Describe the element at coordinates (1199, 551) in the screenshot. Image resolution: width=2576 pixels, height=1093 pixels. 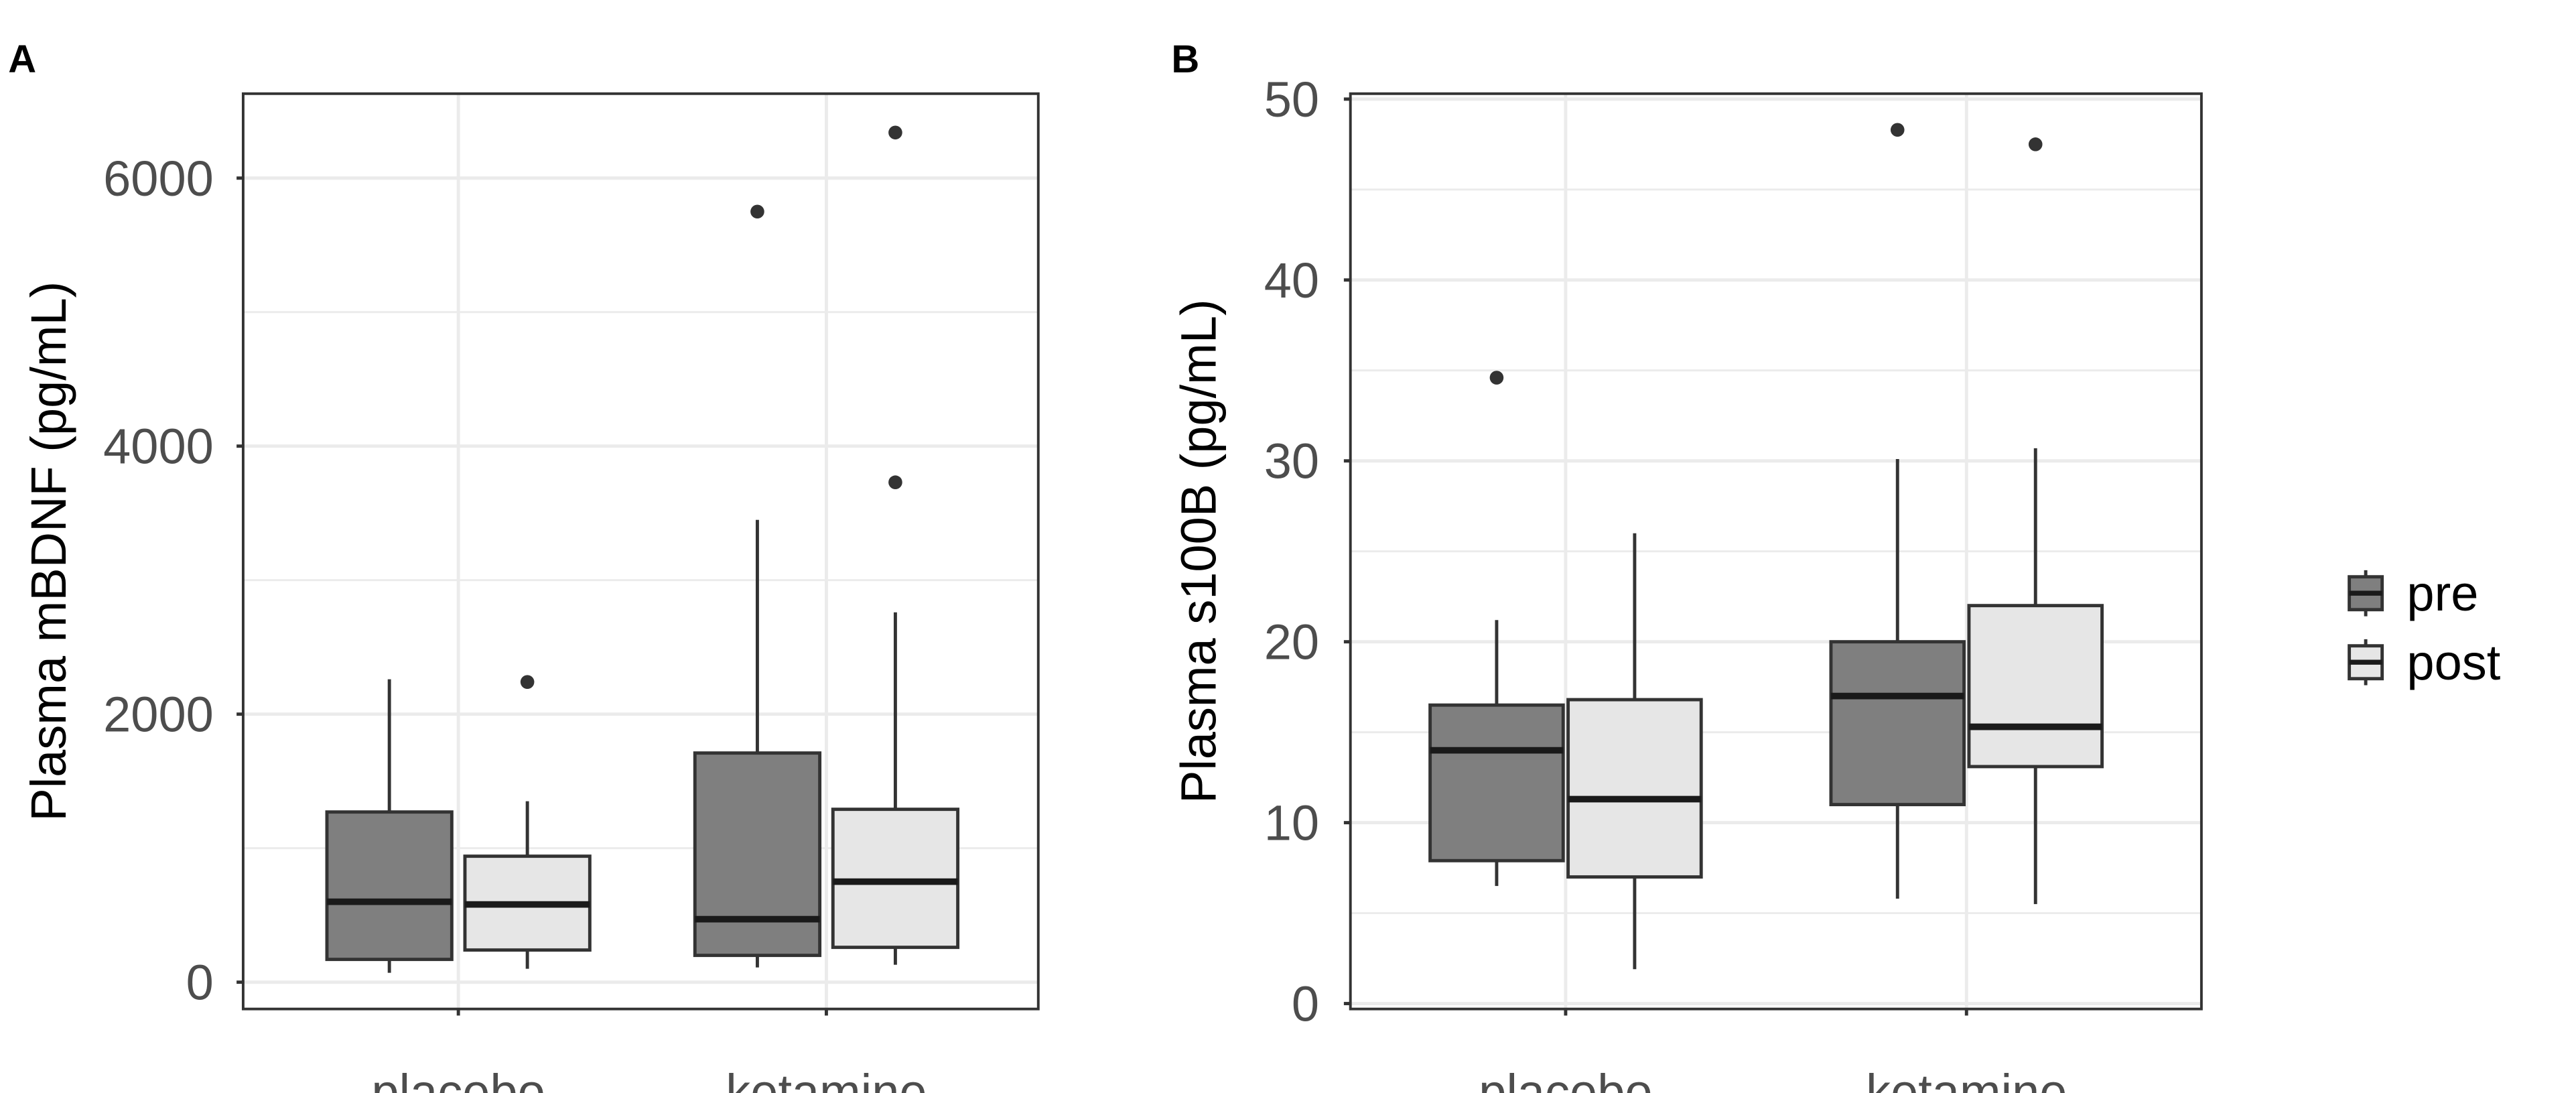
I see `y-axis-title: Plasma s100B (pg/mL)` at that location.